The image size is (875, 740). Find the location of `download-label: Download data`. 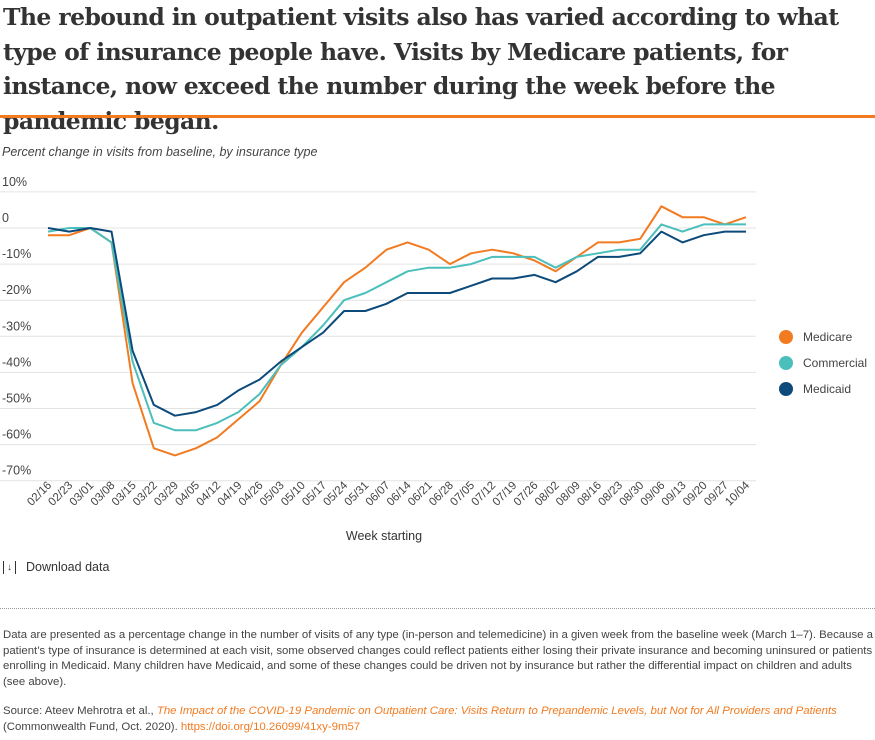

download-label: Download data is located at coordinates (68, 567).